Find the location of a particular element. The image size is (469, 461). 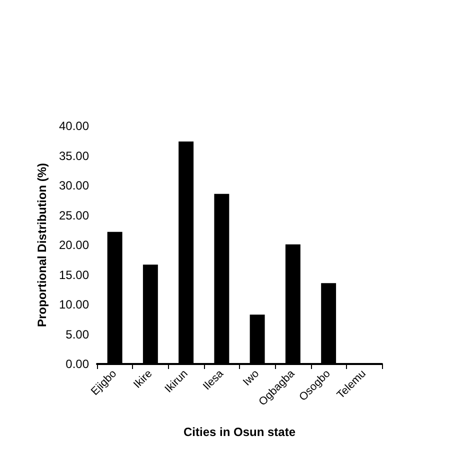

y-tick-label: 10.00 is located at coordinates (74, 305).